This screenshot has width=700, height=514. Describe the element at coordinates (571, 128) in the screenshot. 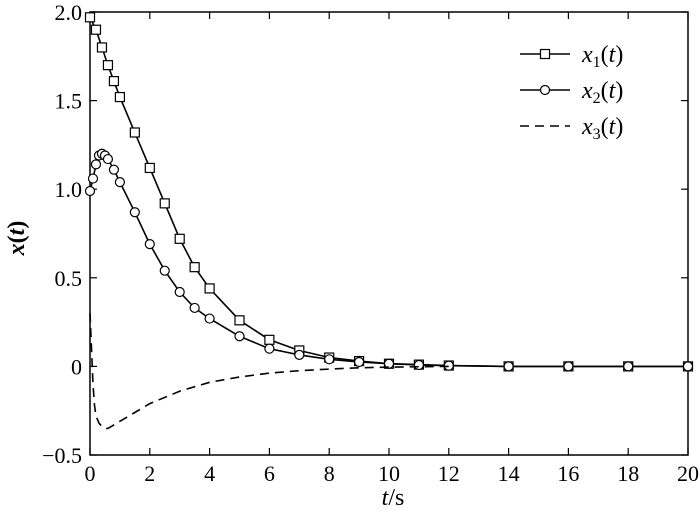

I see `legend-item-3: x3(t)` at that location.